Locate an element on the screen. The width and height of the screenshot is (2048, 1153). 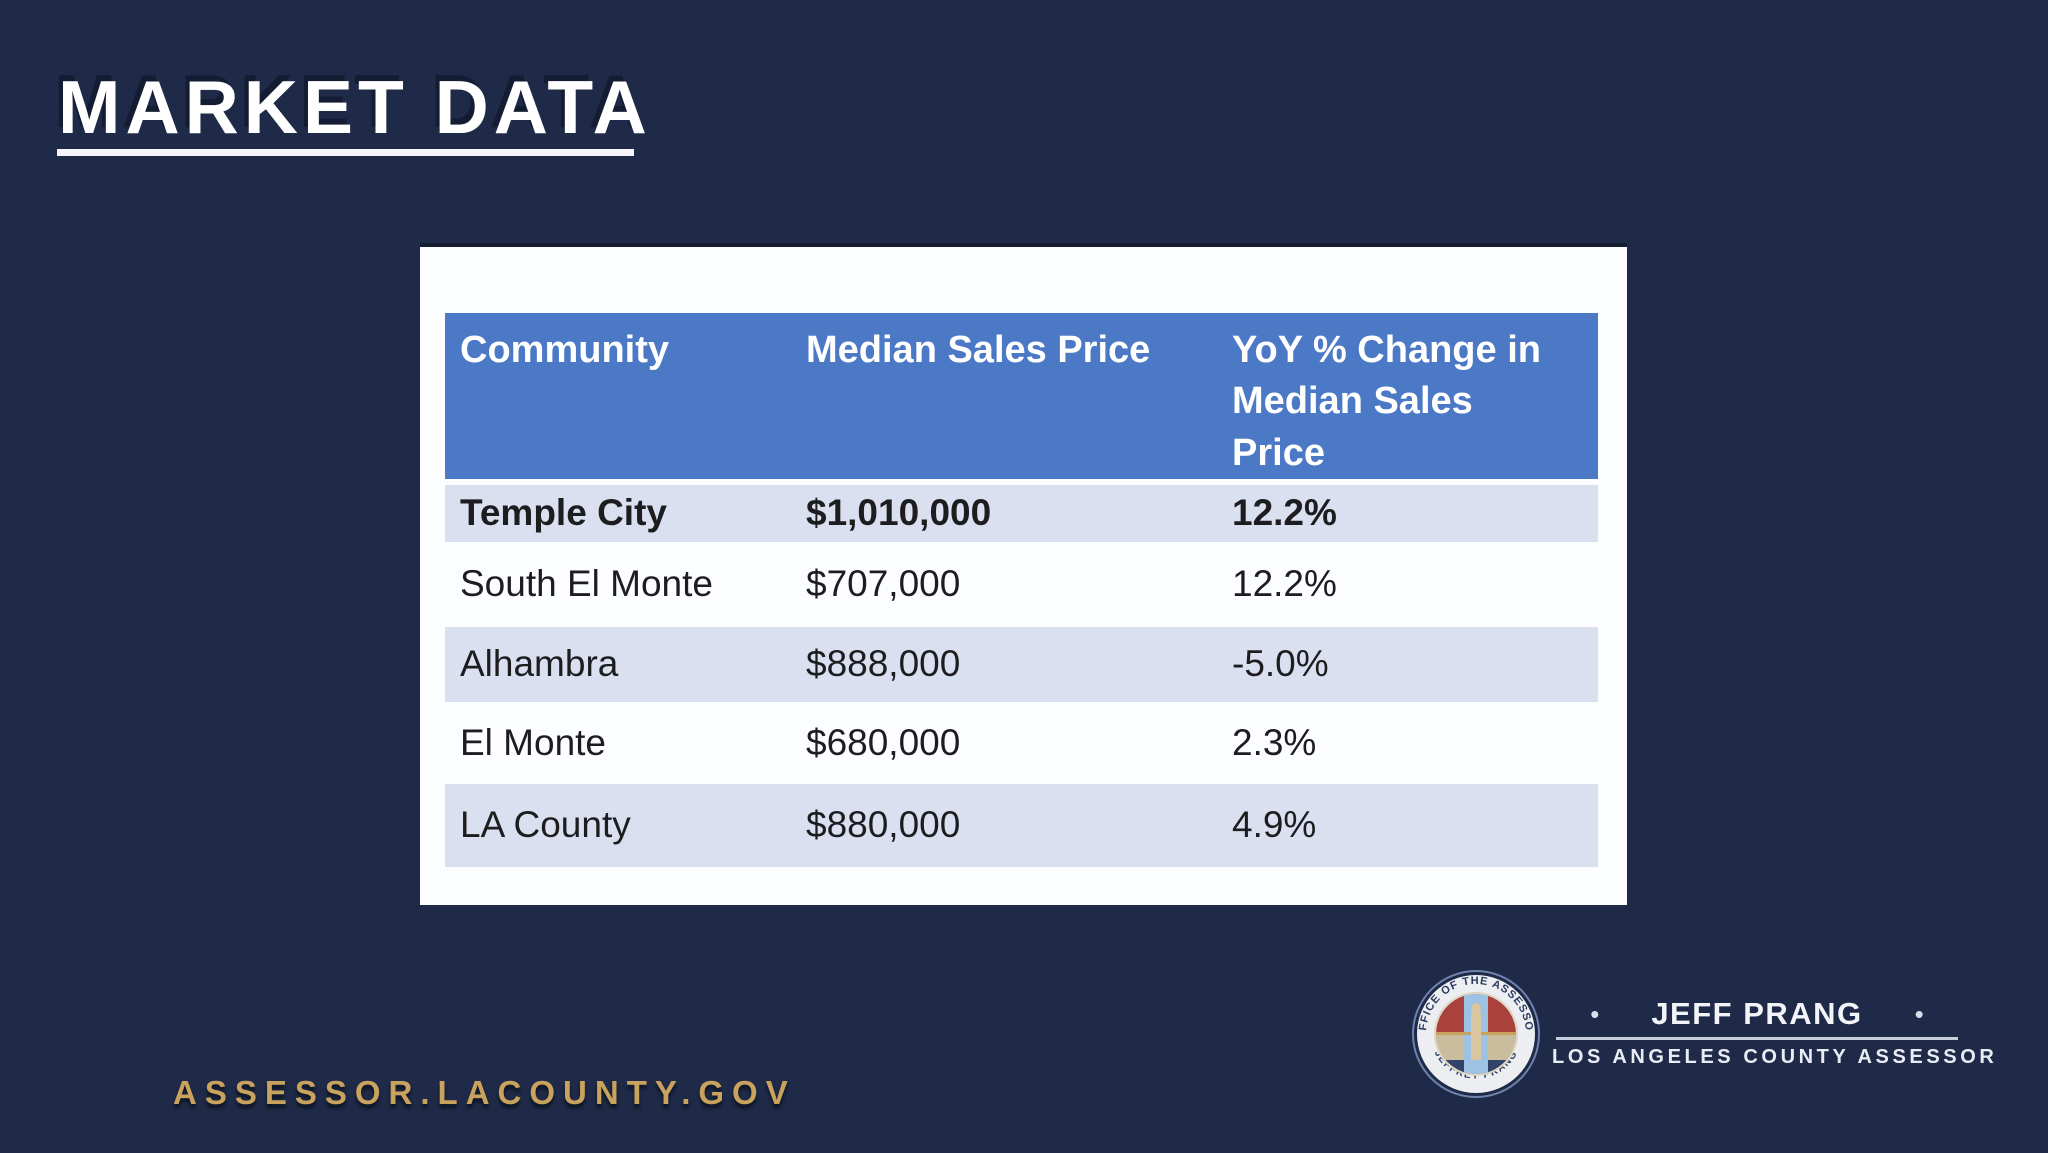
community-cell: Alhambra is located at coordinates (618, 664).